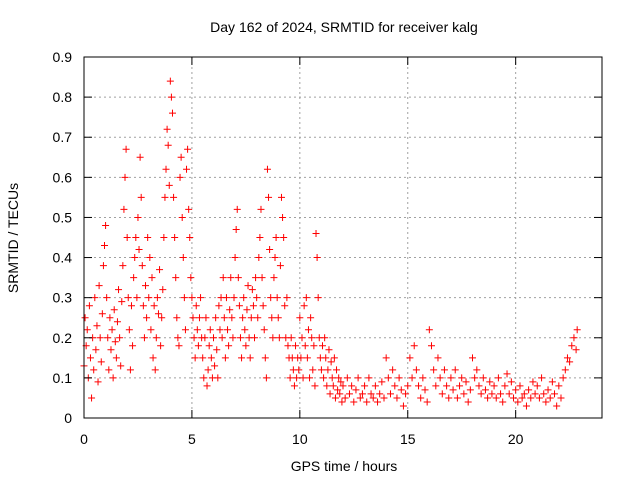 The height and width of the screenshot is (480, 640). I want to click on y-tick-label: 0.8, so click(63, 97).